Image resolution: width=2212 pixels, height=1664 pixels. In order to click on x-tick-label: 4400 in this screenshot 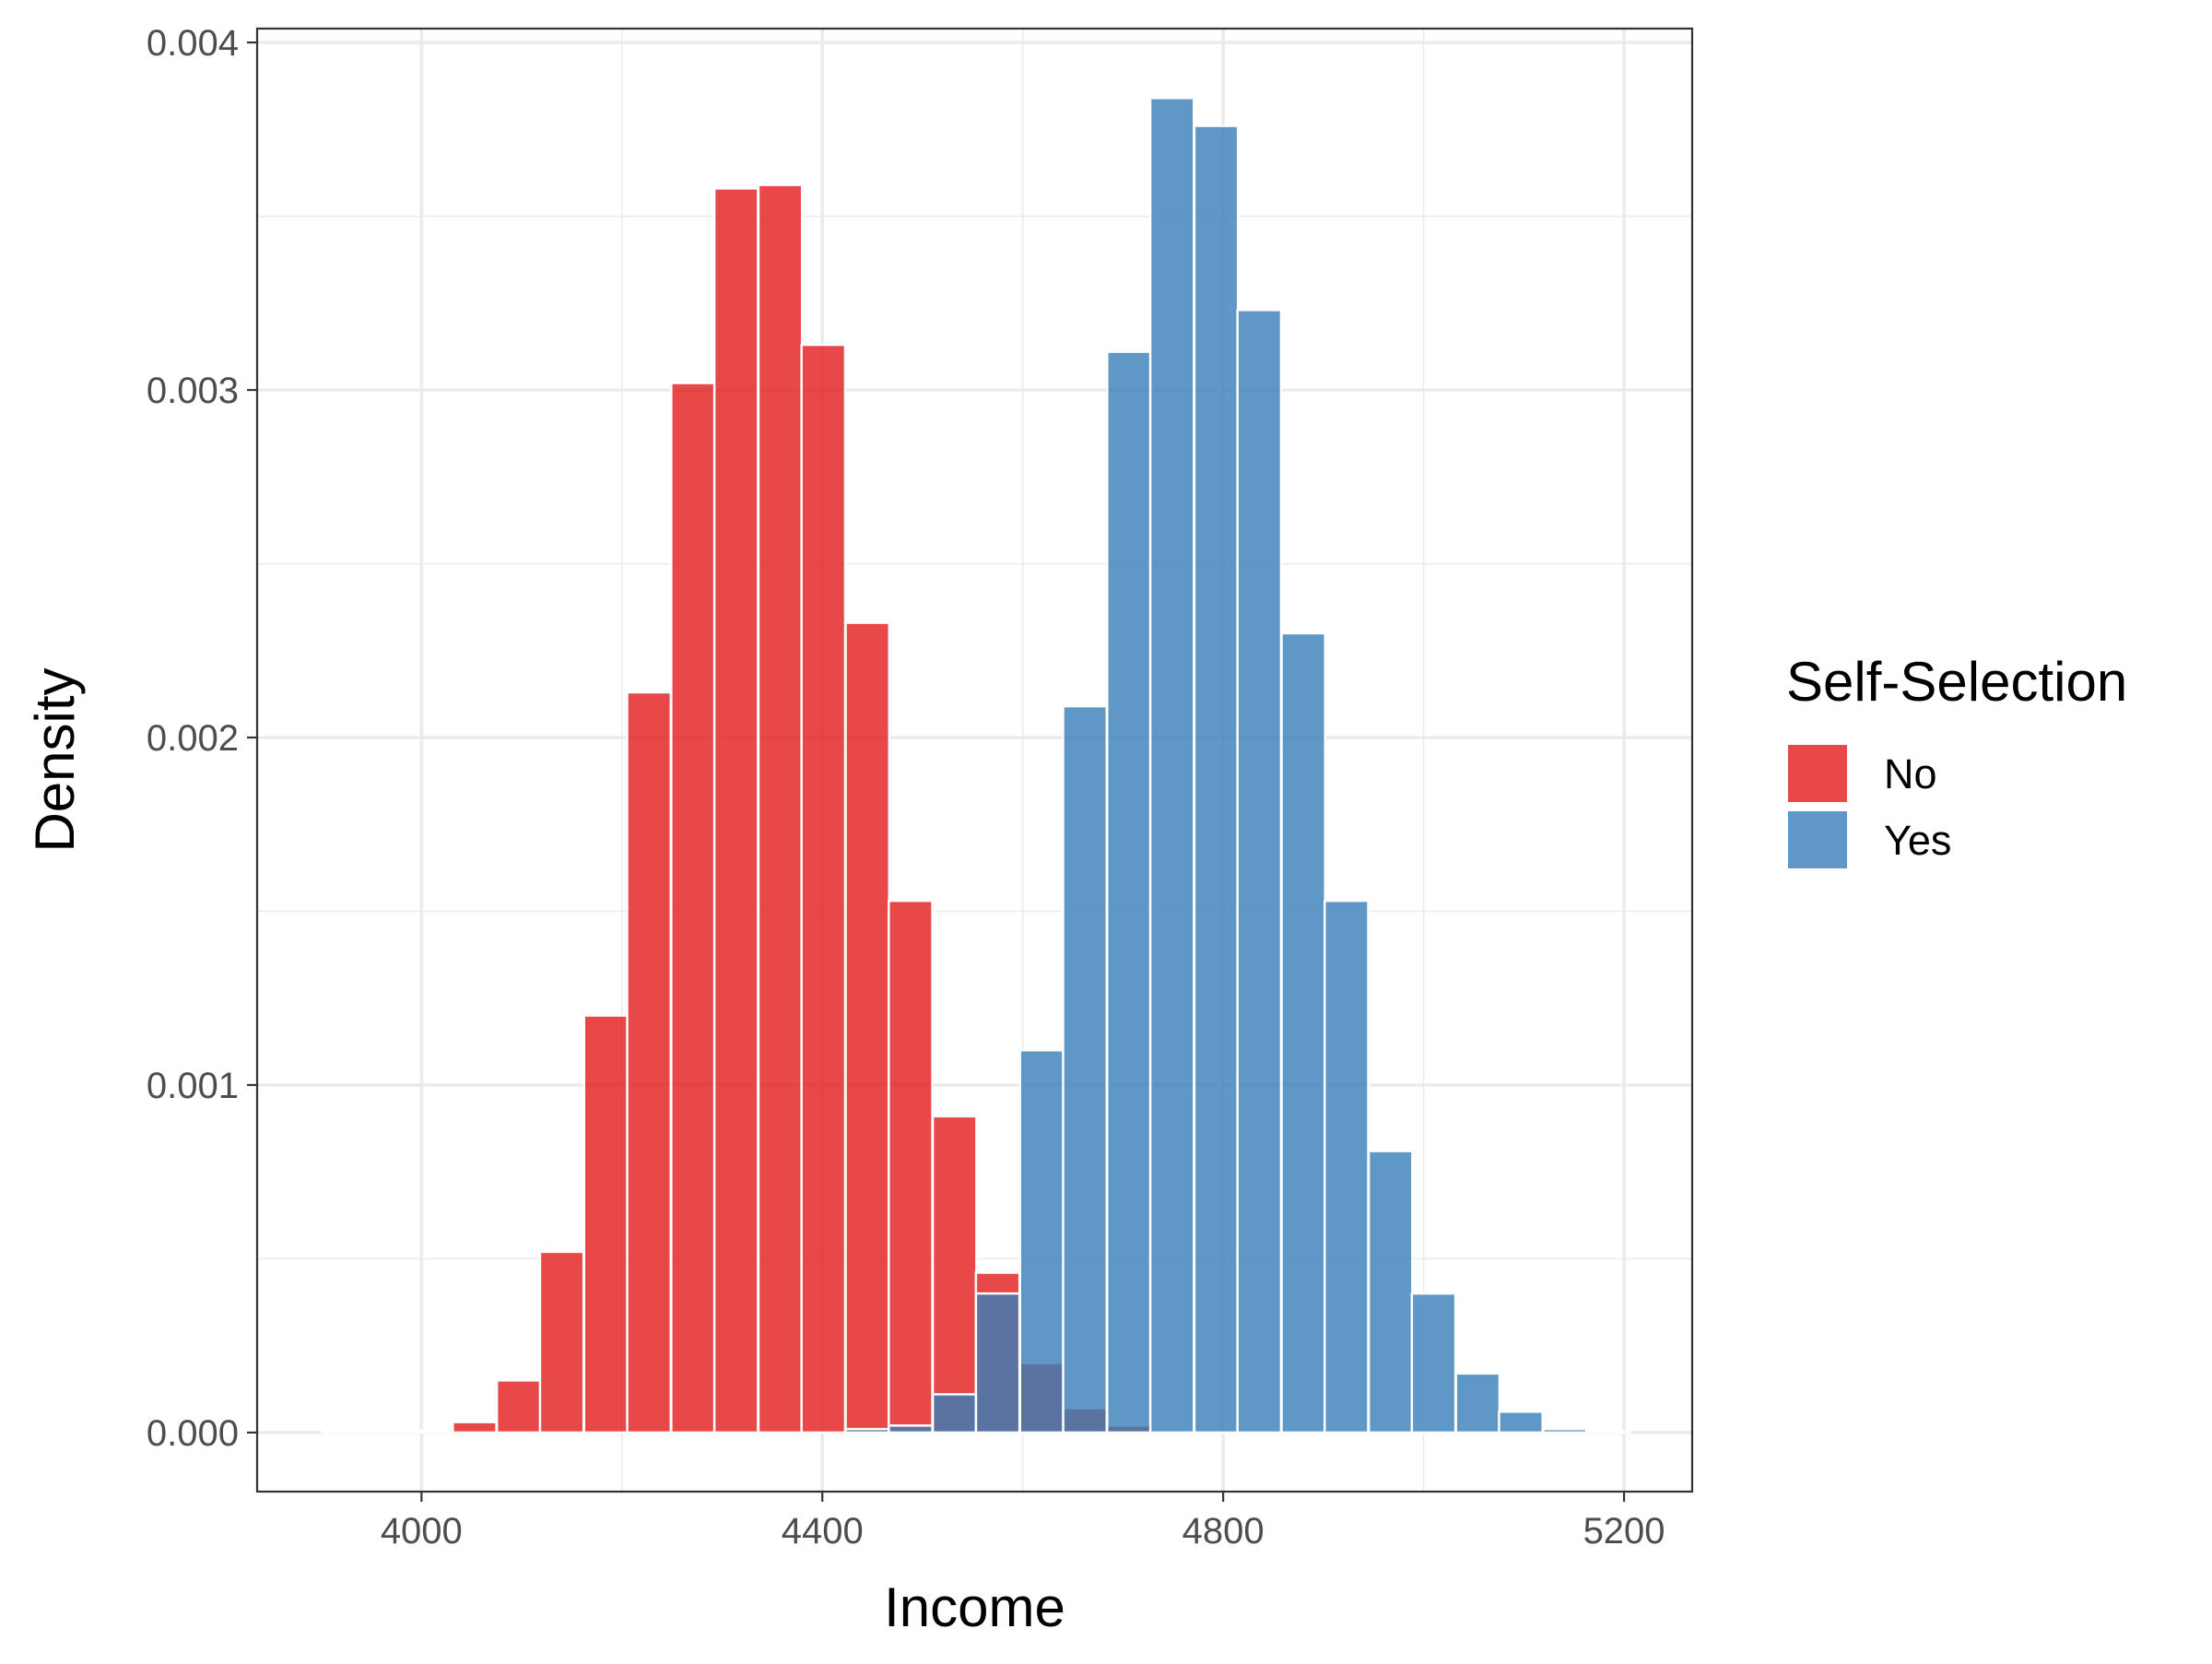, I will do `click(823, 1531)`.